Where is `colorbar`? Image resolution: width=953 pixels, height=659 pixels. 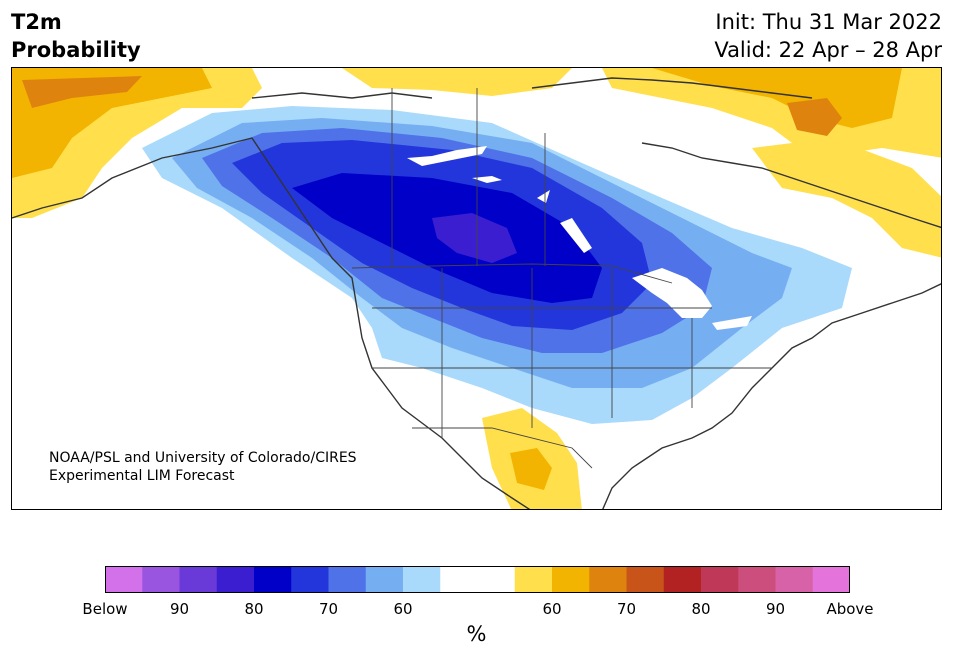 colorbar is located at coordinates (477, 579).